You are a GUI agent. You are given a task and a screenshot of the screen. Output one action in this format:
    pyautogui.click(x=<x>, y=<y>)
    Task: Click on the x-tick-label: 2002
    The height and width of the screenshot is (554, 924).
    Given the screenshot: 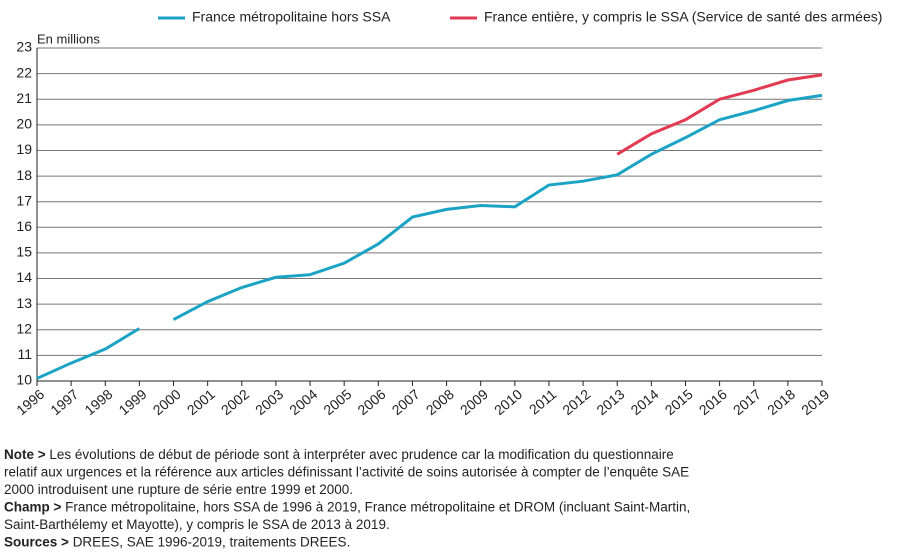 What is the action you would take?
    pyautogui.click(x=235, y=402)
    